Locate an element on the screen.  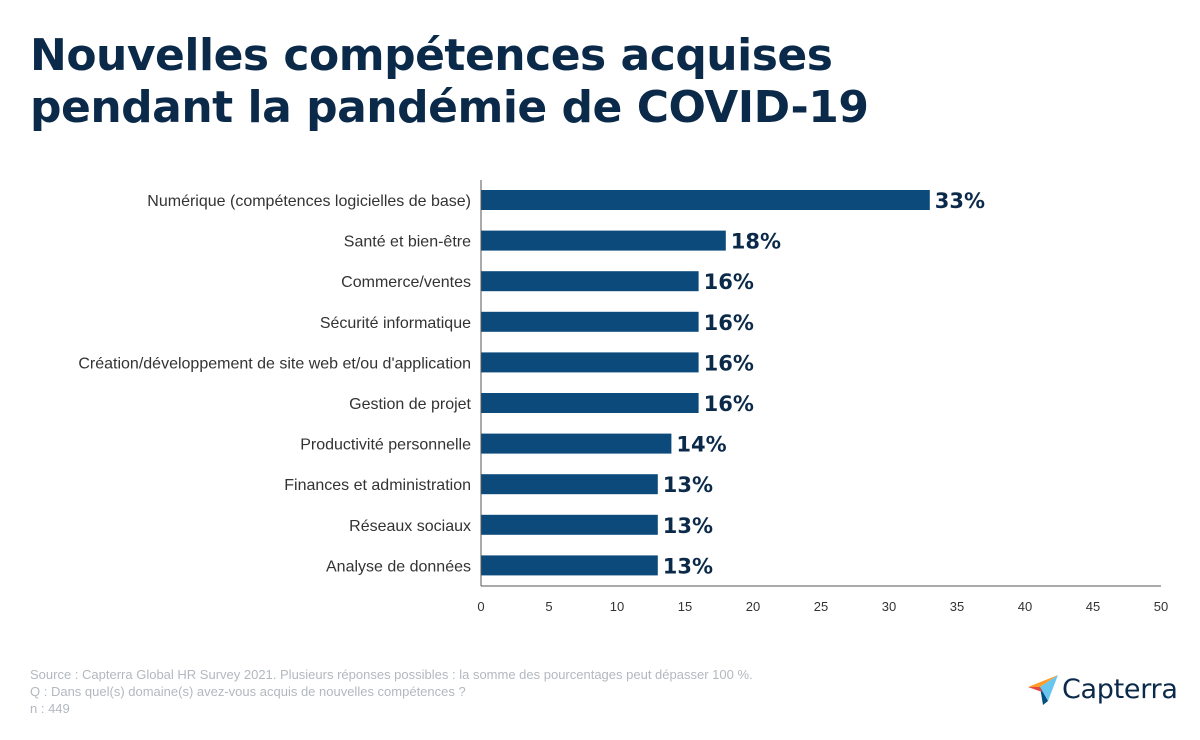
x-tick-label: 25 is located at coordinates (821, 606).